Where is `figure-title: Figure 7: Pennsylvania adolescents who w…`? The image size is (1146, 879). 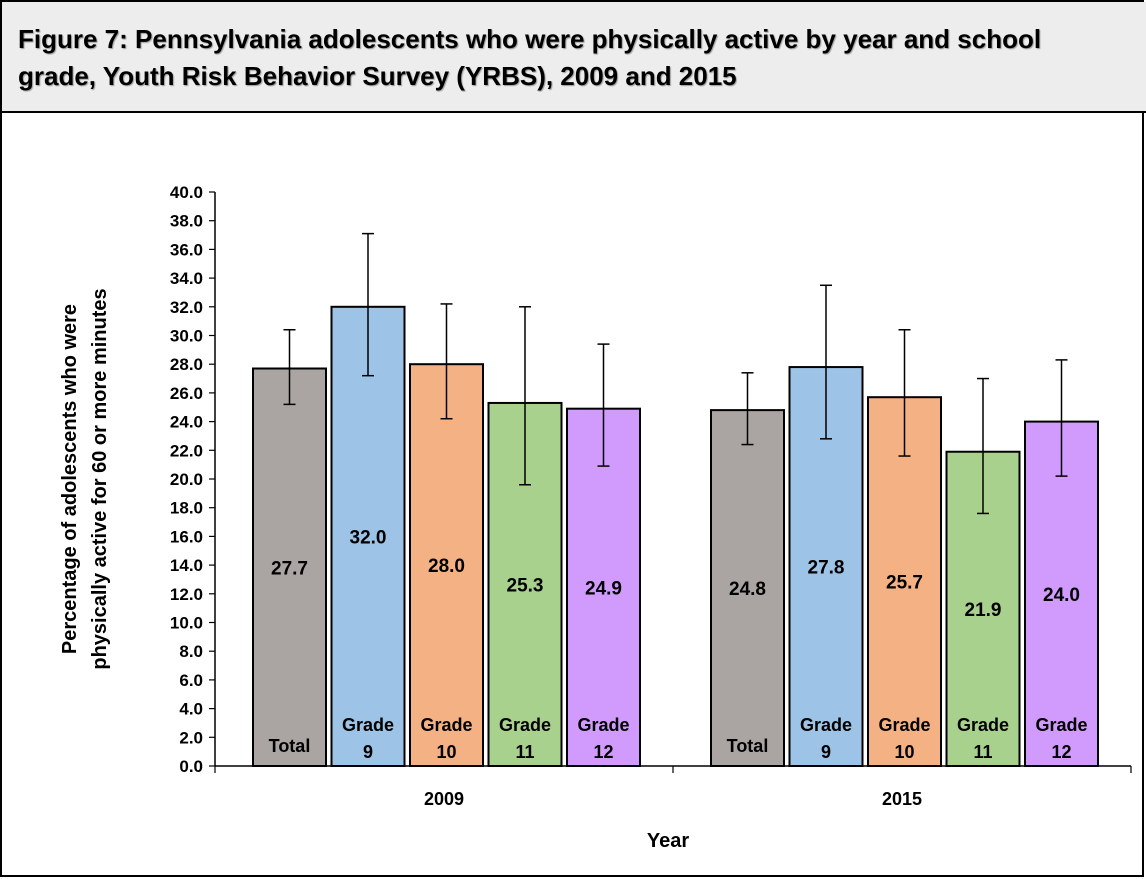 figure-title: Figure 7: Pennsylvania adolescents who w… is located at coordinates (530, 57).